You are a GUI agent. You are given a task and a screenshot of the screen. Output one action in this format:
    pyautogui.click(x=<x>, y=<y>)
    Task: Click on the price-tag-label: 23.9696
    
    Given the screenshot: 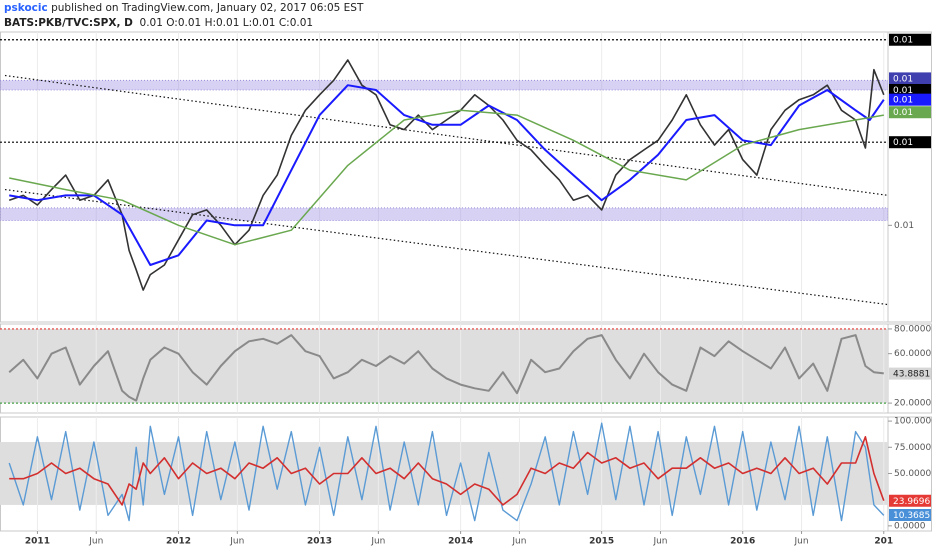 What is the action you would take?
    pyautogui.click(x=911, y=502)
    